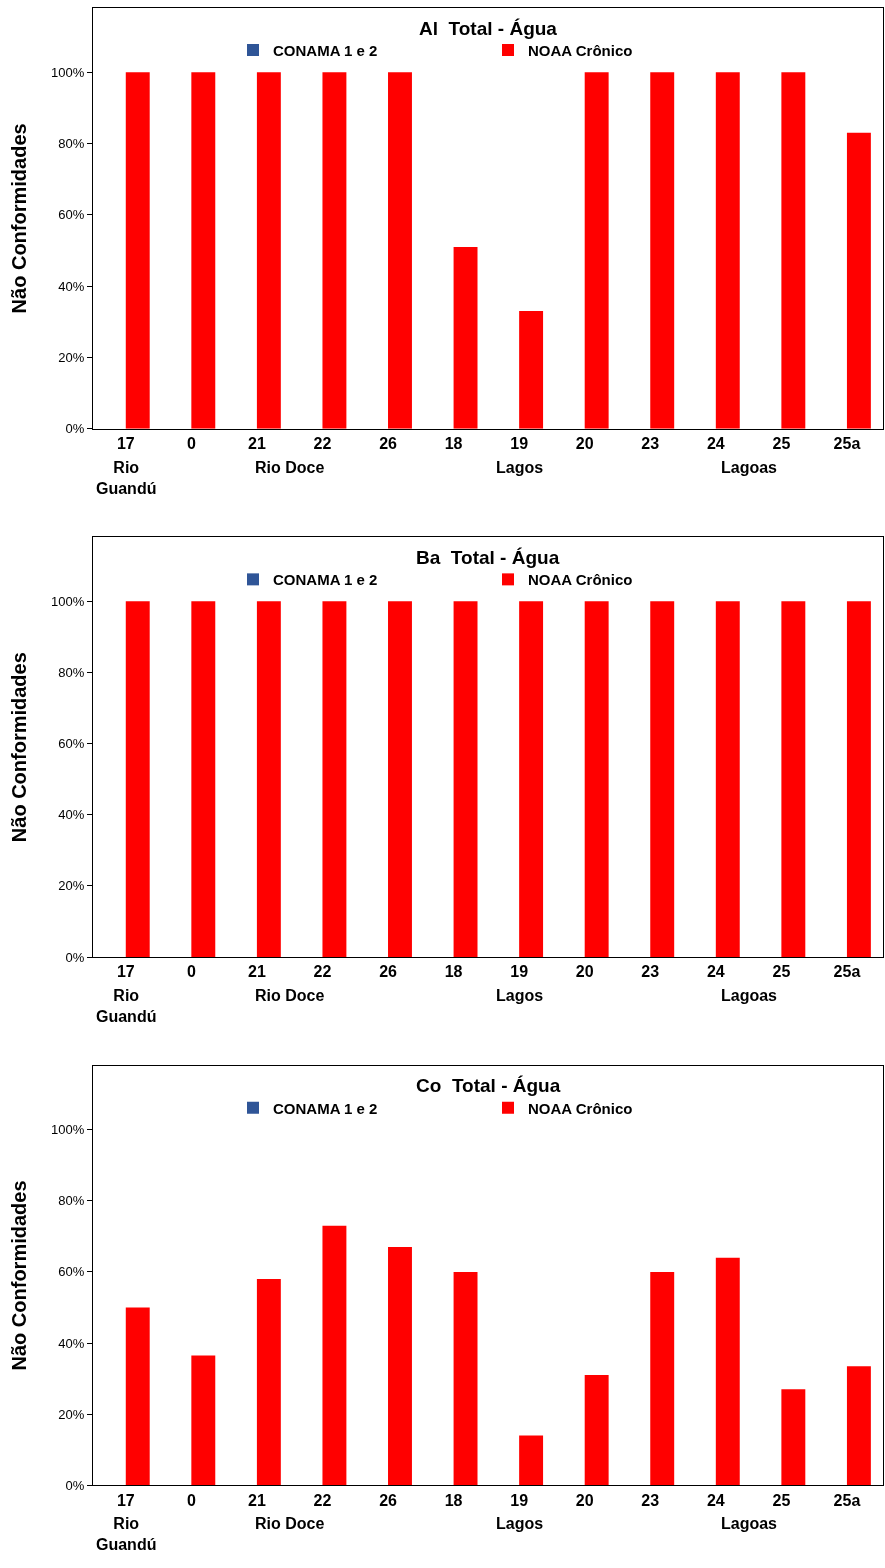 This screenshot has height=1568, width=885. Describe the element at coordinates (488, 557) in the screenshot. I see `text: Ba Total - Água` at that location.